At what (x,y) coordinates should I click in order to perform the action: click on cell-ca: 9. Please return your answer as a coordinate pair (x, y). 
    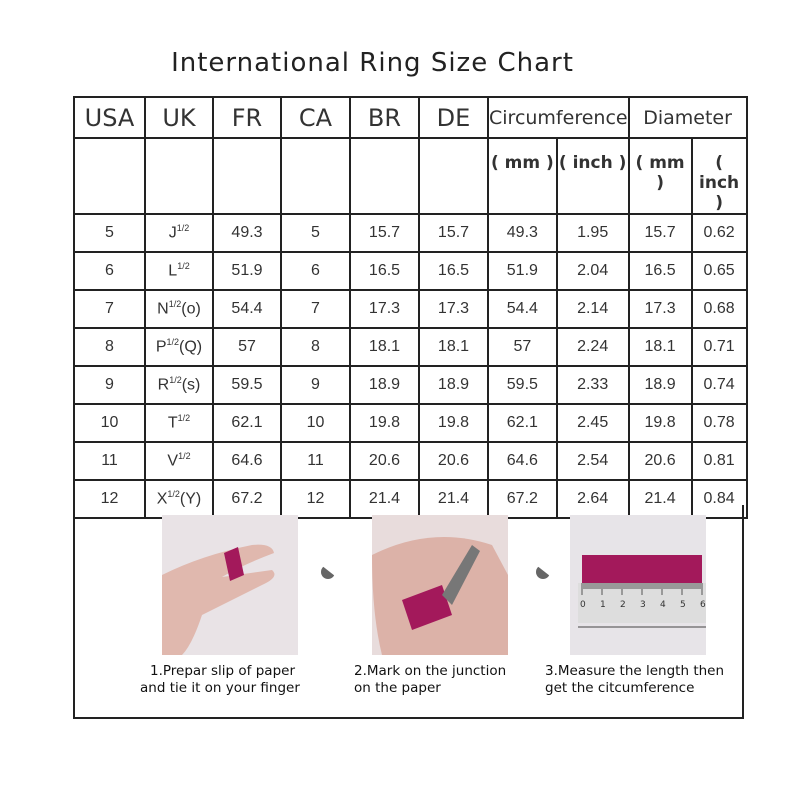
    Looking at the image, I should click on (315, 385).